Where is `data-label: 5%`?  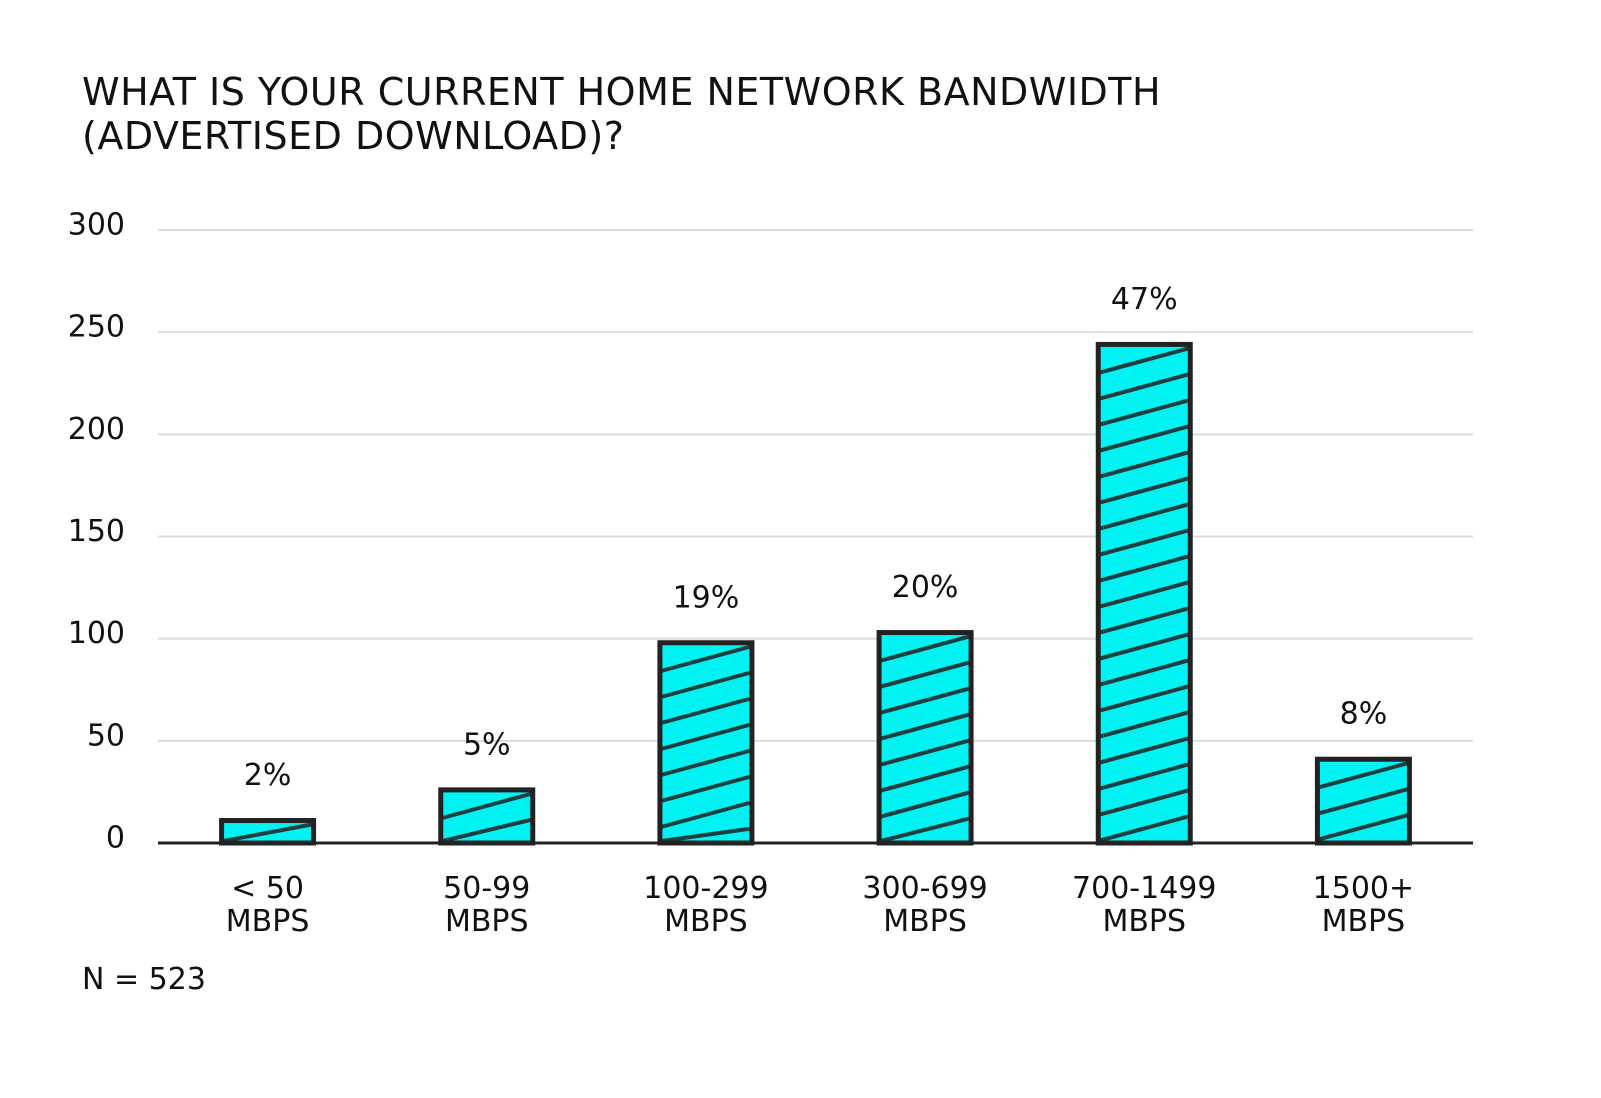
data-label: 5% is located at coordinates (487, 744).